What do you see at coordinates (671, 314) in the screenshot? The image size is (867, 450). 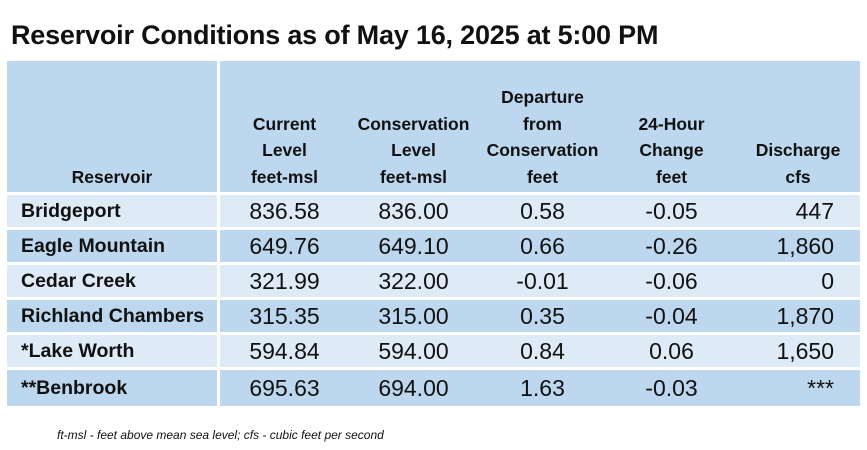 I see `cell-change-24h: -0.04` at bounding box center [671, 314].